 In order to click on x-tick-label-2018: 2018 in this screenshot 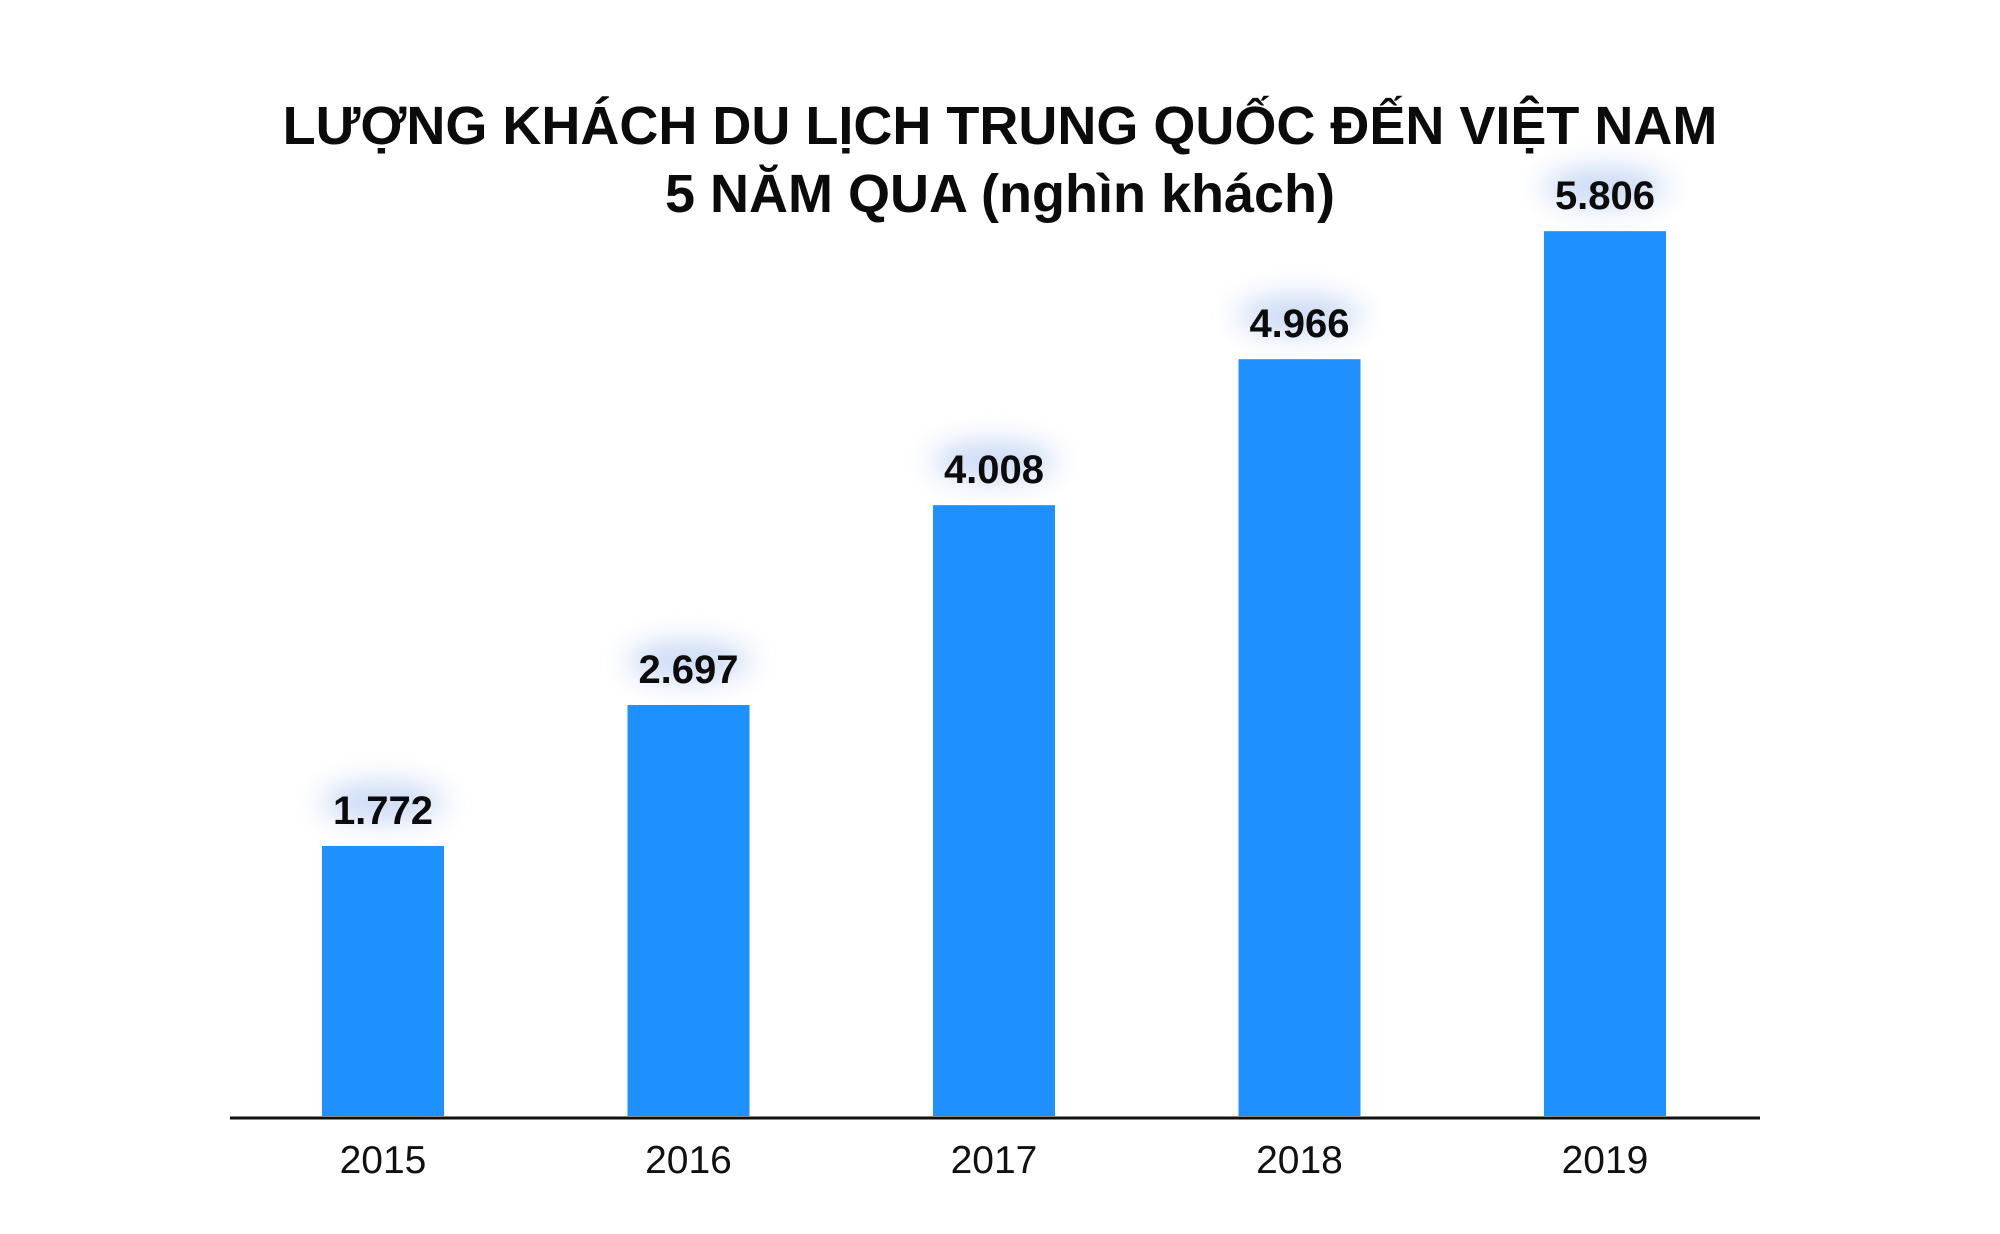, I will do `click(1299, 1160)`.